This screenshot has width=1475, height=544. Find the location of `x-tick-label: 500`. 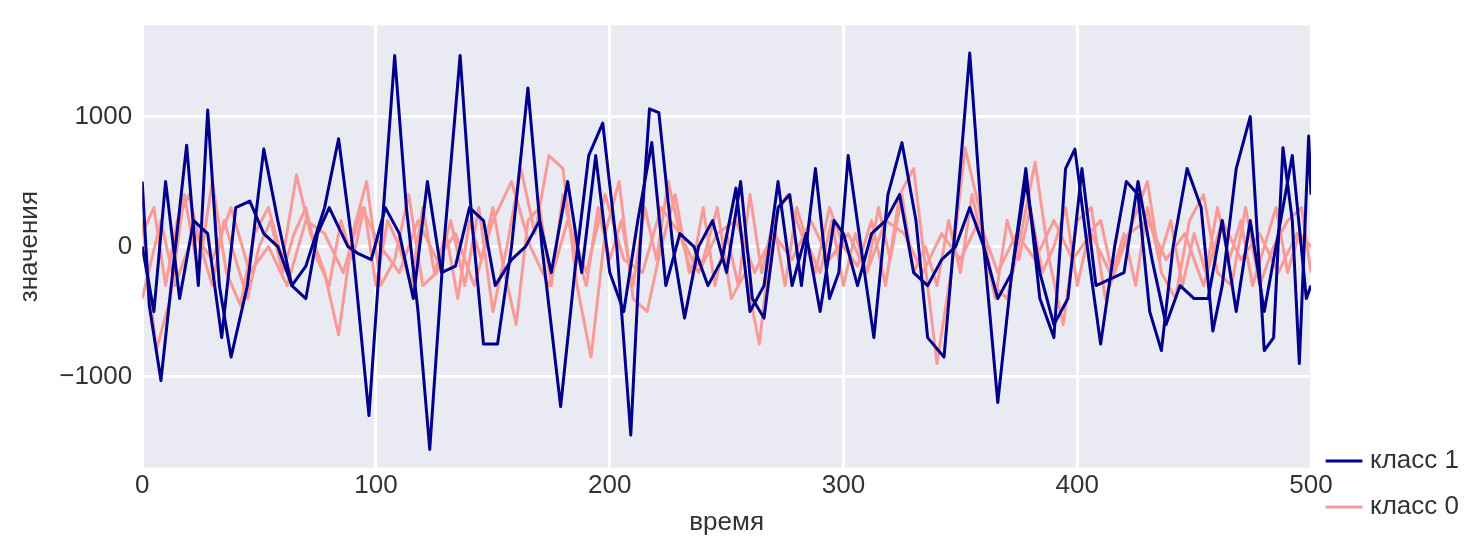

x-tick-label: 500 is located at coordinates (1311, 484).